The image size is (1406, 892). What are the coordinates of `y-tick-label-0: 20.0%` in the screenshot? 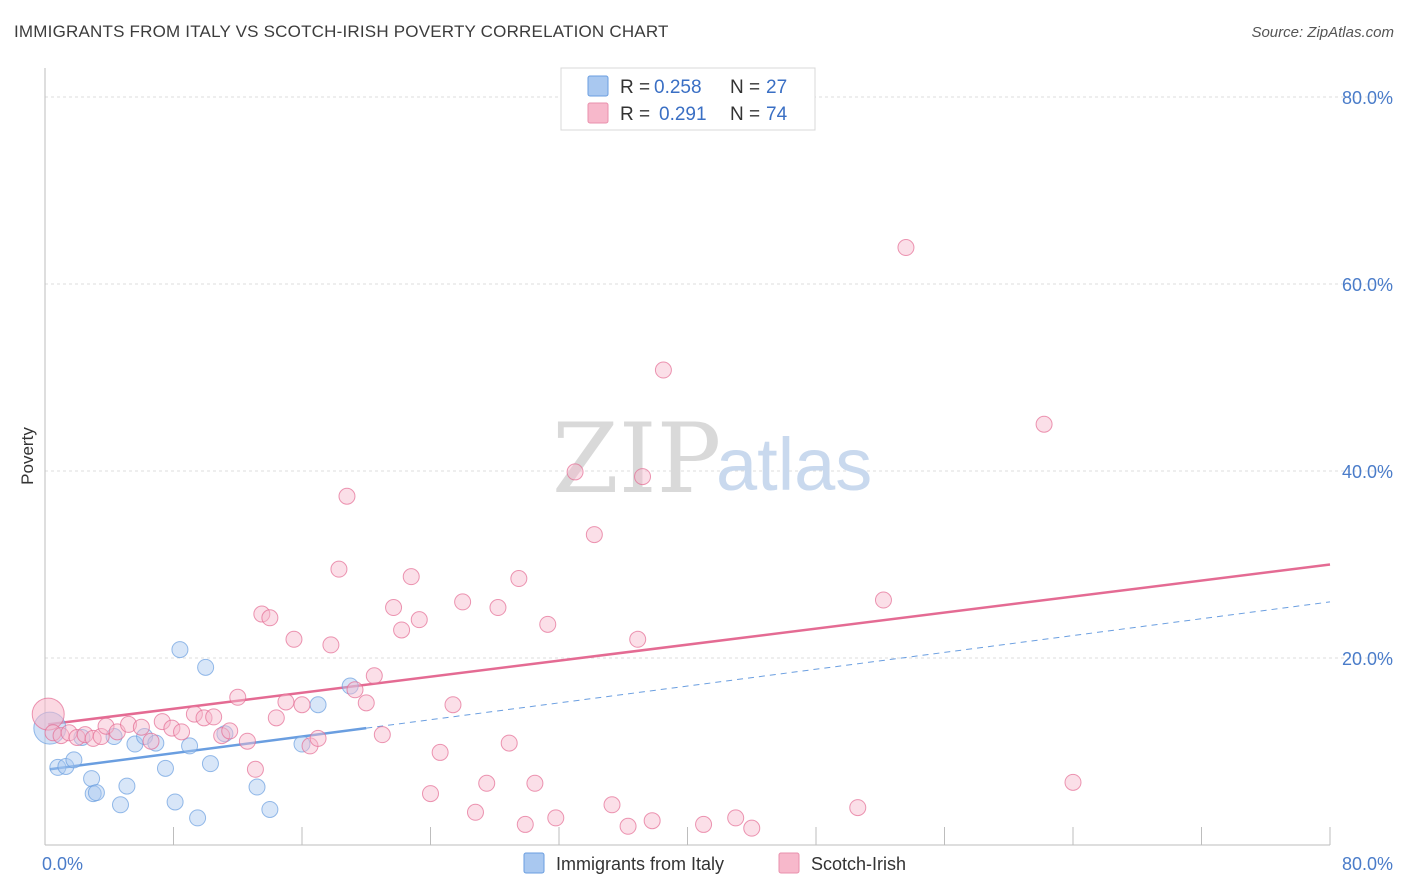 It's located at (1367, 659).